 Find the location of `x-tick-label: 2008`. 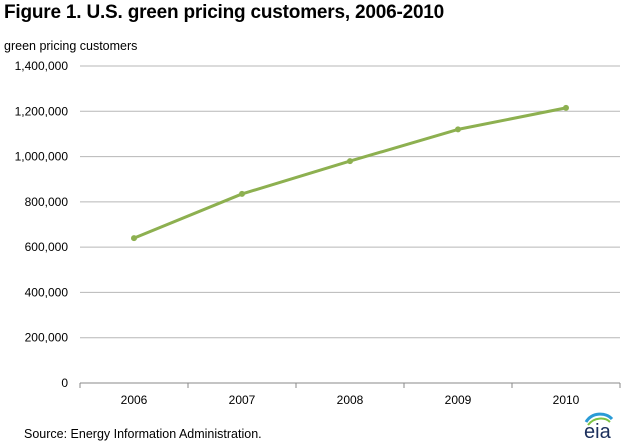

x-tick-label: 2008 is located at coordinates (350, 400).